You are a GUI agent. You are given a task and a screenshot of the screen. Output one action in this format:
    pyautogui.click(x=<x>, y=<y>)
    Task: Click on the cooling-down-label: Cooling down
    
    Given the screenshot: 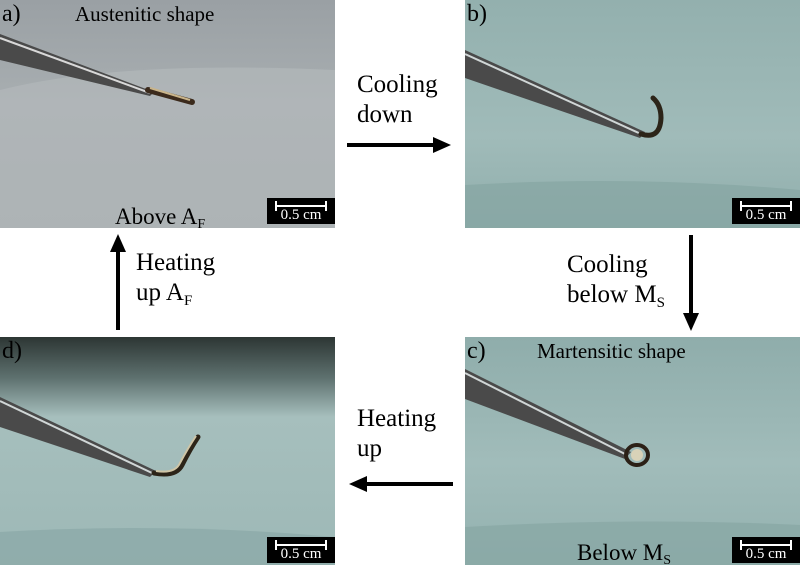 What is the action you would take?
    pyautogui.click(x=397, y=99)
    